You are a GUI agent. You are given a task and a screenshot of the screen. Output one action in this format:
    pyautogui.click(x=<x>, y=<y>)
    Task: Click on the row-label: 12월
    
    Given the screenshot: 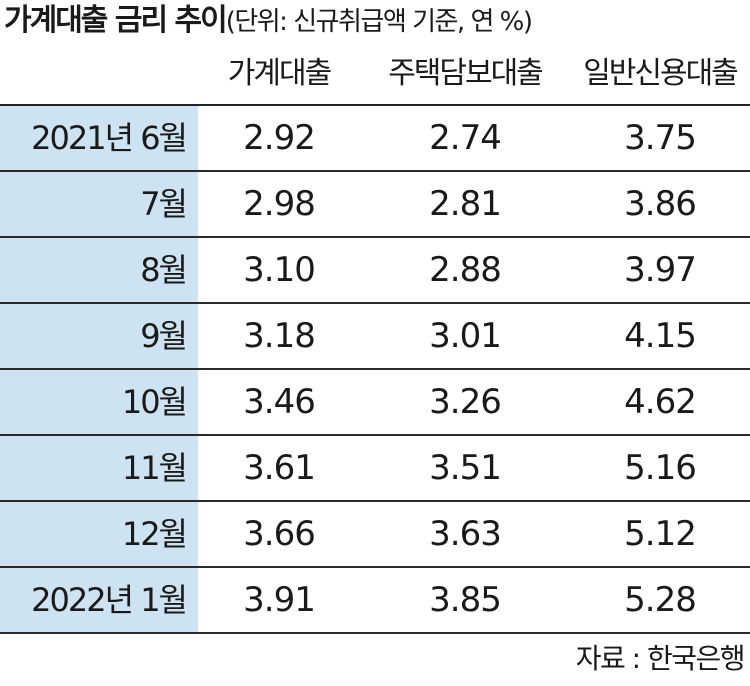 What is the action you would take?
    pyautogui.click(x=99, y=534)
    